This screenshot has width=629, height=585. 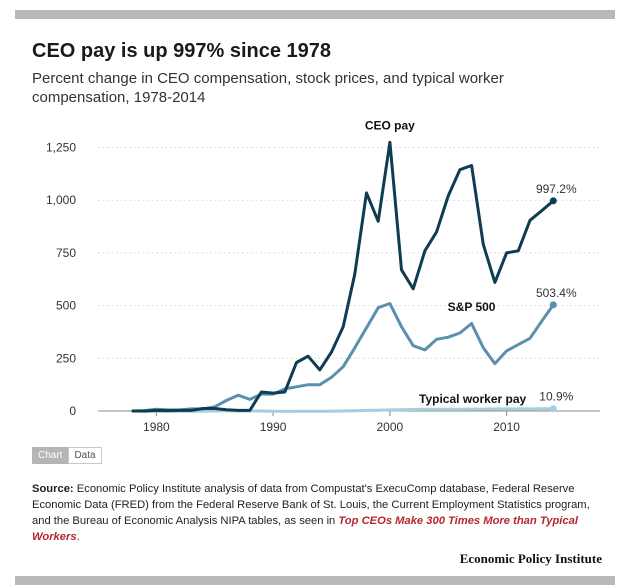 What do you see at coordinates (556, 293) in the screenshot?
I see `series-end-label-1: 503.4%` at bounding box center [556, 293].